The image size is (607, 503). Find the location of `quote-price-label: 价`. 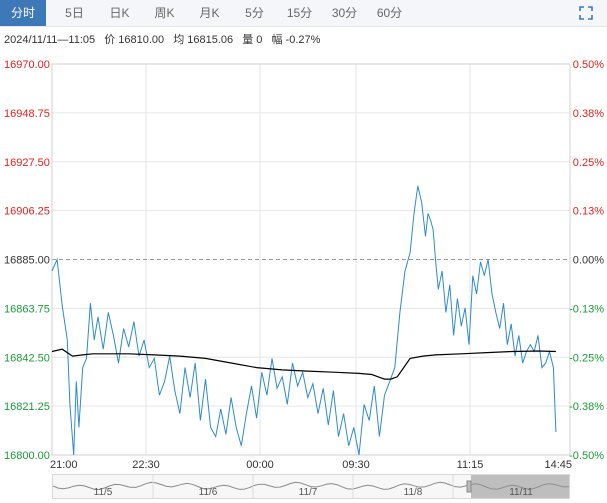

quote-price-label: 价 is located at coordinates (110, 40).